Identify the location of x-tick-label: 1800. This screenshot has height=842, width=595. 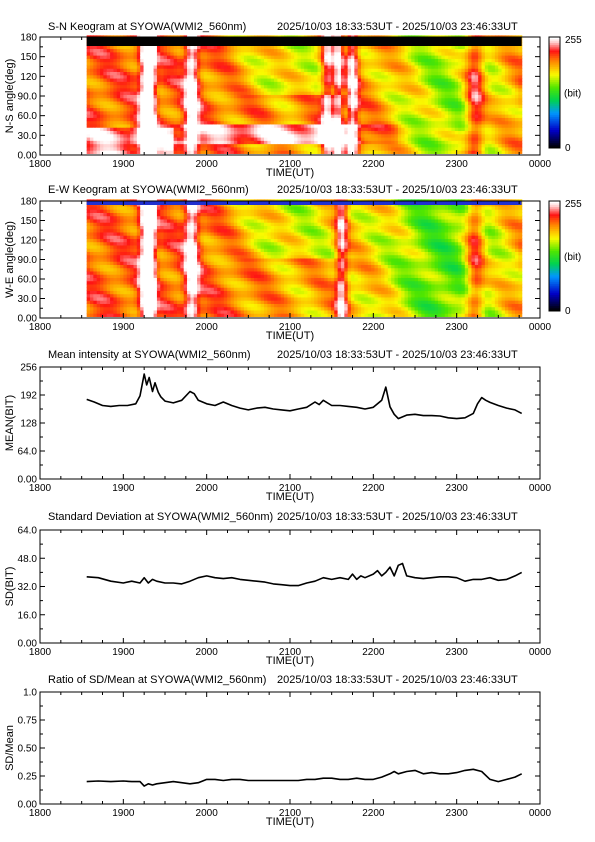
(40, 164).